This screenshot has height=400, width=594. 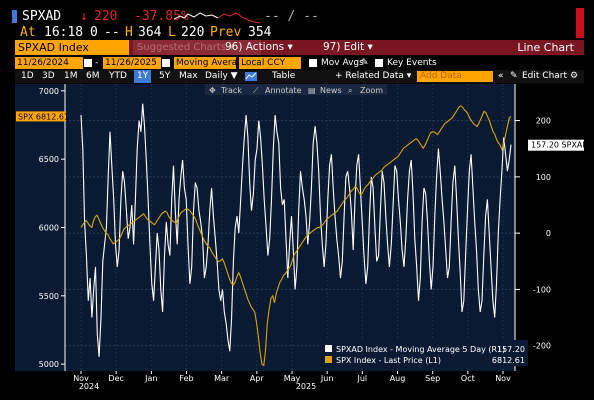 What do you see at coordinates (350, 90) in the screenshot?
I see `zoom-icon: ⌕` at bounding box center [350, 90].